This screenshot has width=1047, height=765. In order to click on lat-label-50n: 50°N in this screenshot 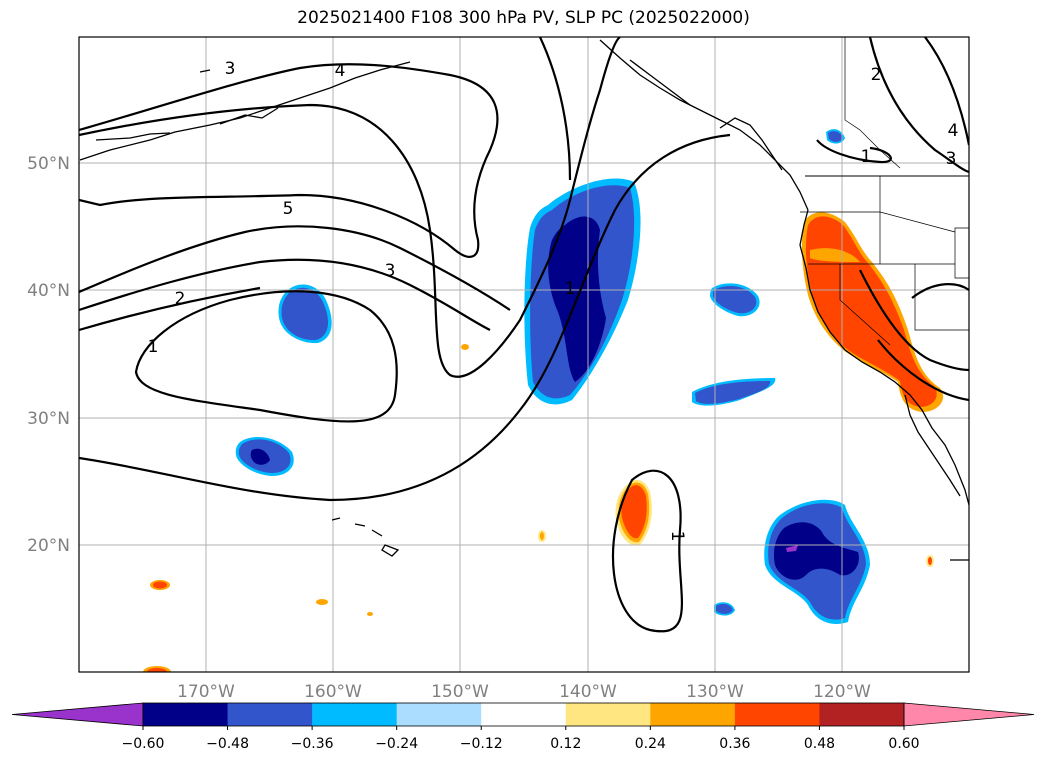, I will do `click(48, 164)`.